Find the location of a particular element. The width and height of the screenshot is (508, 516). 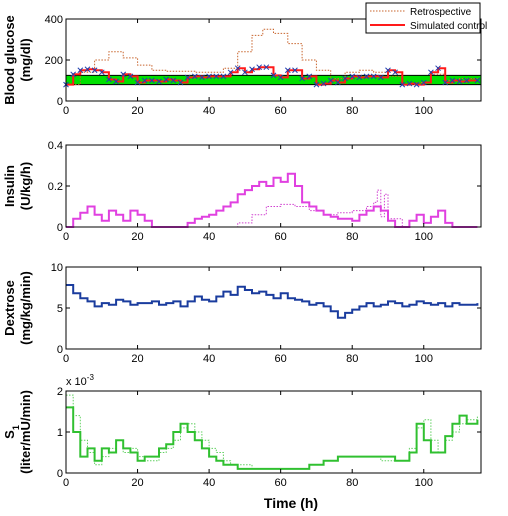

scale-base: x 10 is located at coordinates (76, 382).